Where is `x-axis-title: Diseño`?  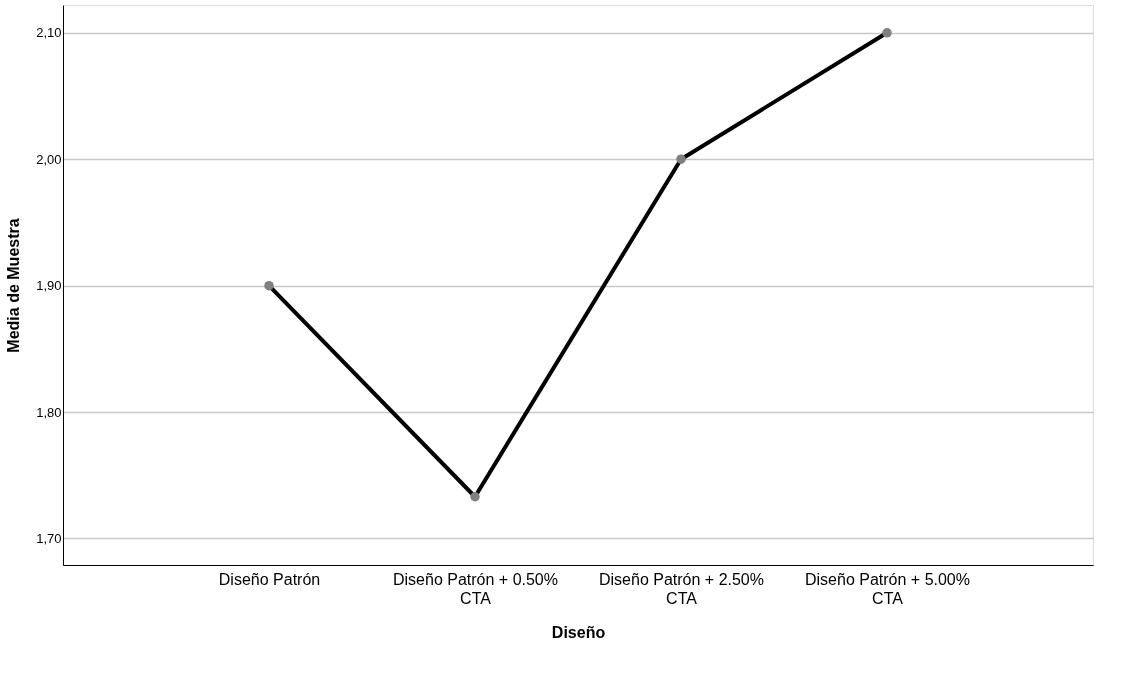
x-axis-title: Diseño is located at coordinates (578, 632).